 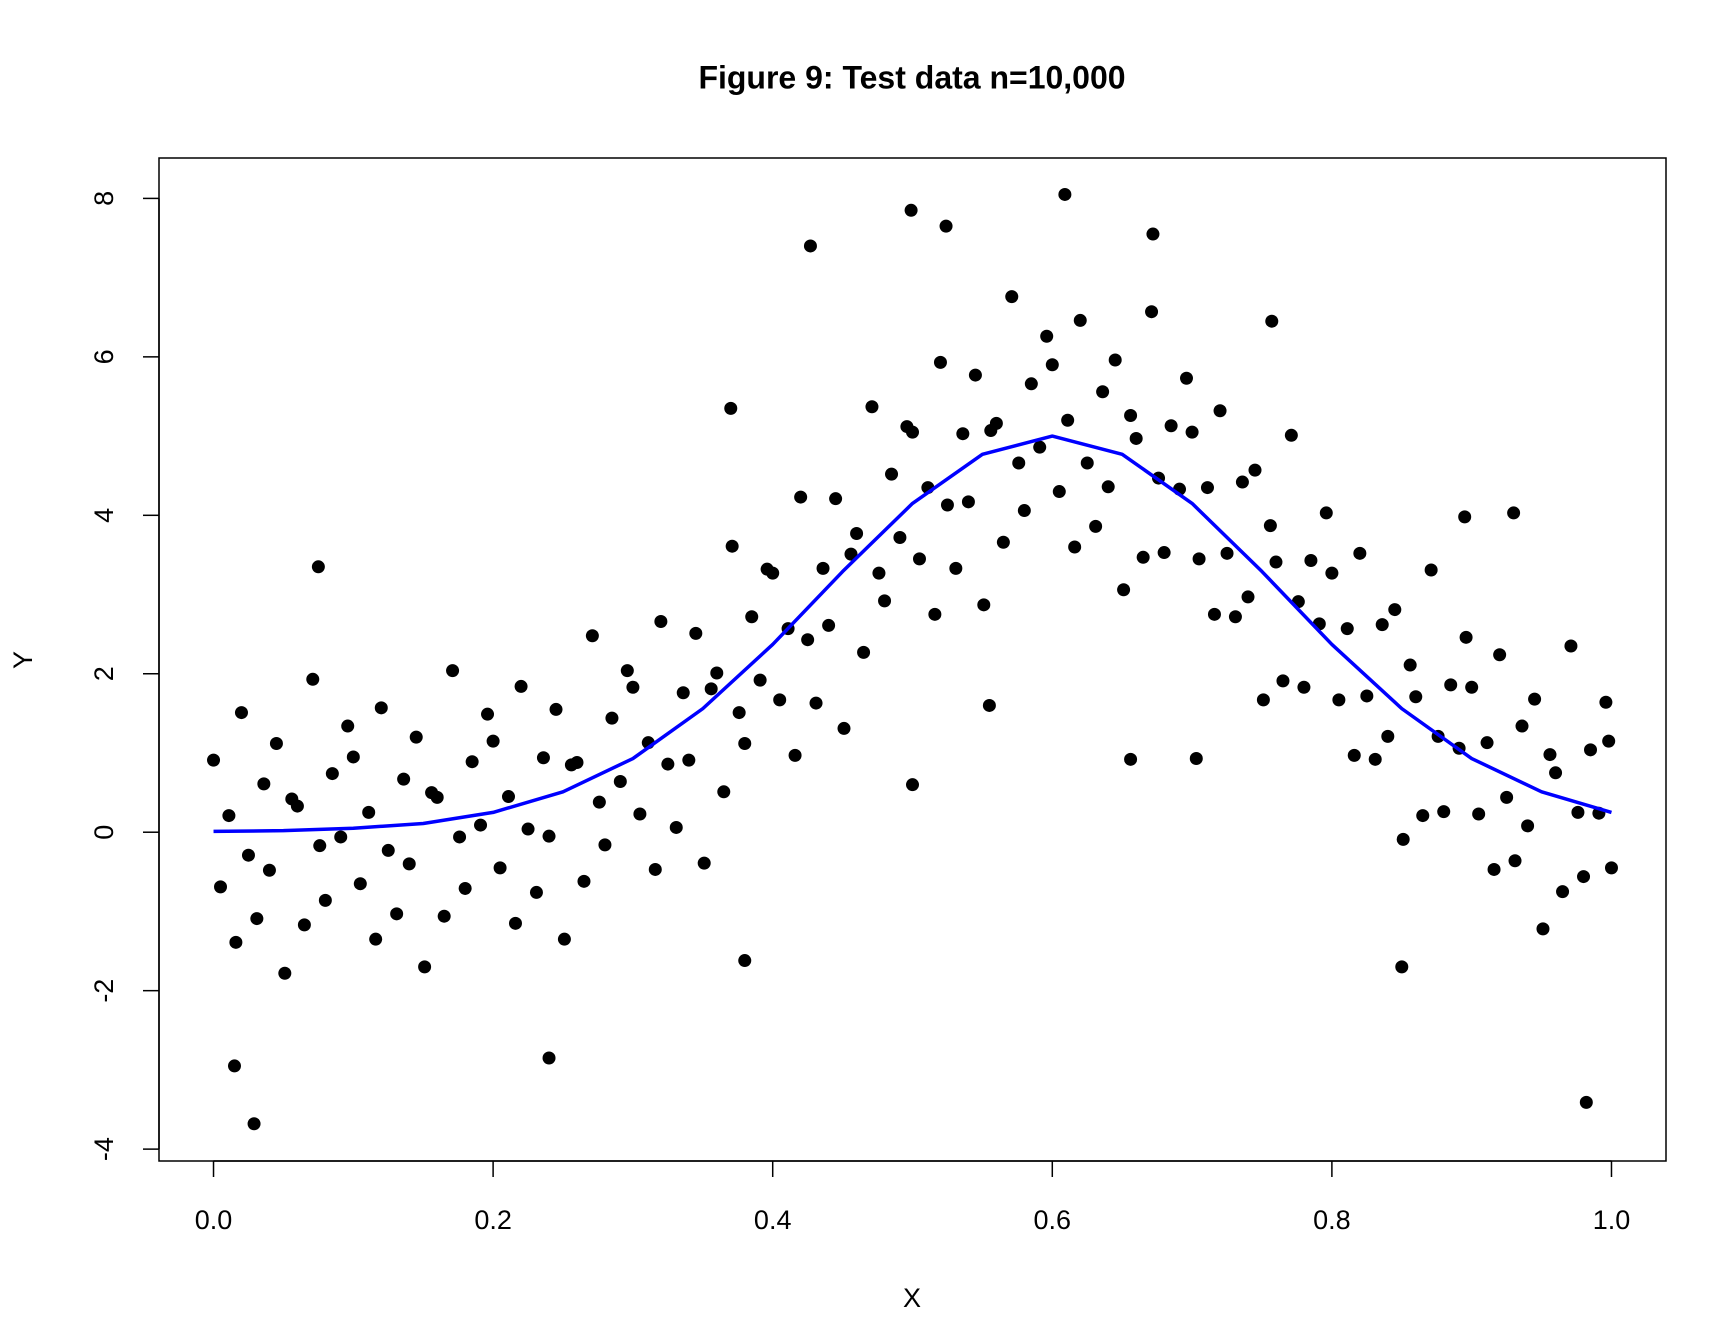 What do you see at coordinates (1053, 1220) in the screenshot?
I see `x-tick-label: 0.6` at bounding box center [1053, 1220].